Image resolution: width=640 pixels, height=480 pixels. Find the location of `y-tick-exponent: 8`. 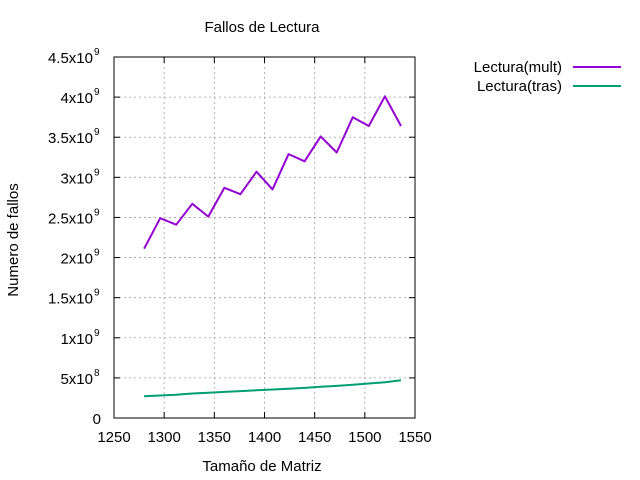

y-tick-exponent: 8 is located at coordinates (97, 373).